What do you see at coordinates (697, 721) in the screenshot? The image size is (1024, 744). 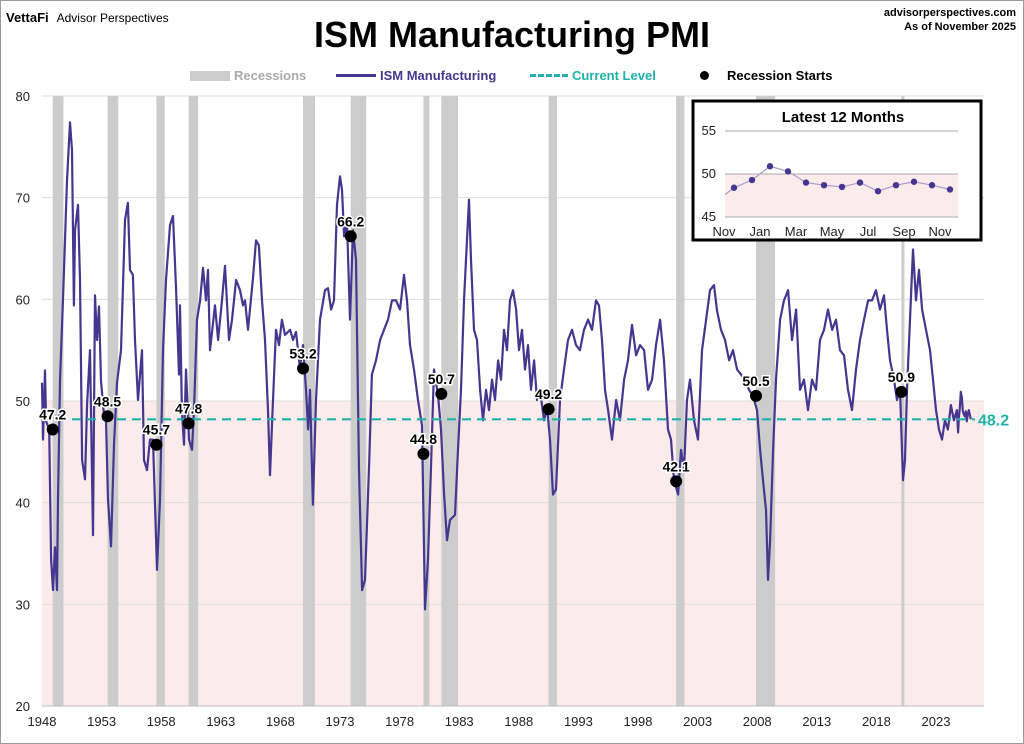 I see `x-tick-label: 2003` at bounding box center [697, 721].